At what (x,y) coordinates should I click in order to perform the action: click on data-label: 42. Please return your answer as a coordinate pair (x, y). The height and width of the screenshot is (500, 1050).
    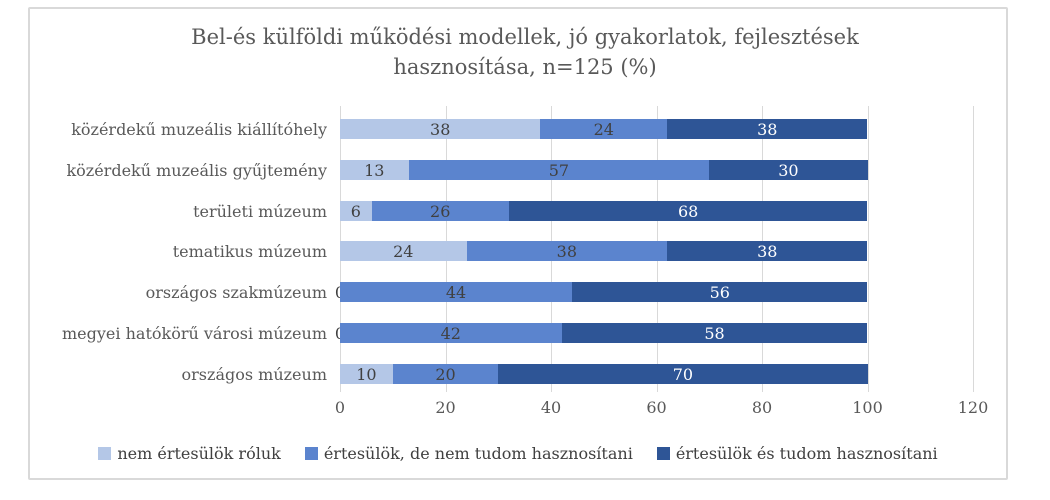
    Looking at the image, I should click on (450, 334).